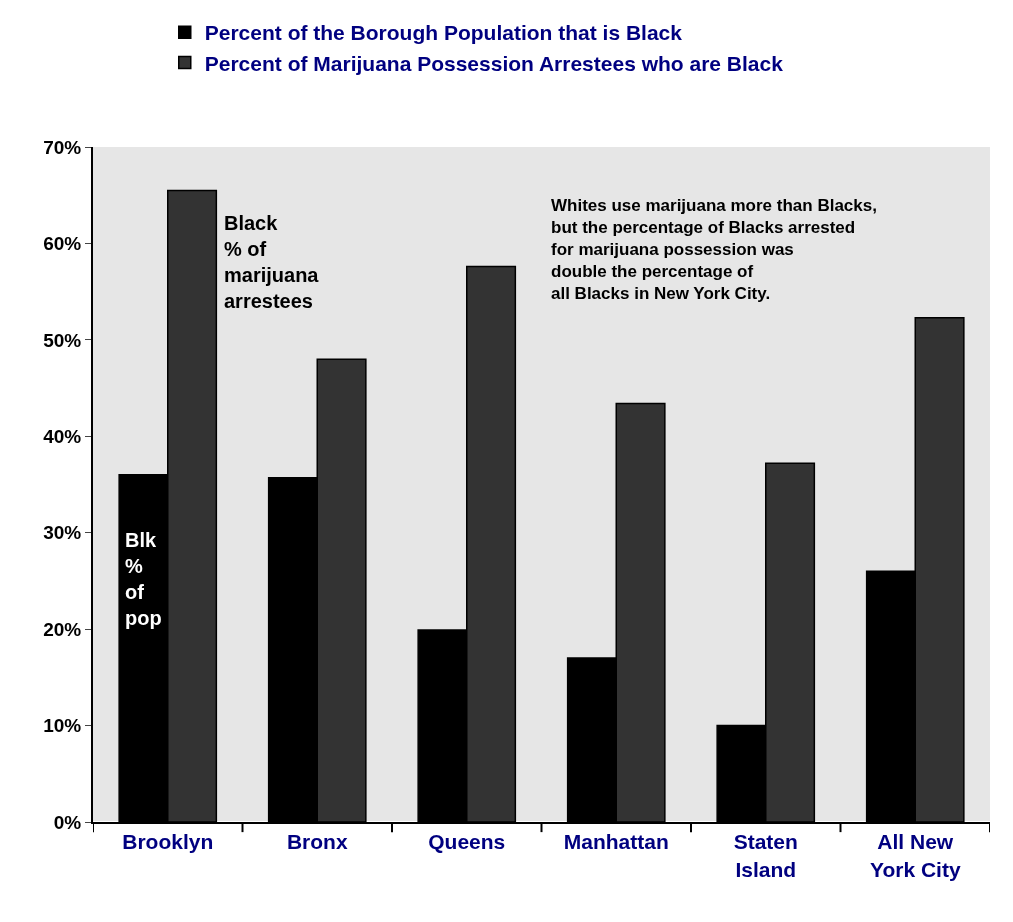 This screenshot has height=922, width=1013. What do you see at coordinates (915, 855) in the screenshot?
I see `x-tick-label: All New York City` at bounding box center [915, 855].